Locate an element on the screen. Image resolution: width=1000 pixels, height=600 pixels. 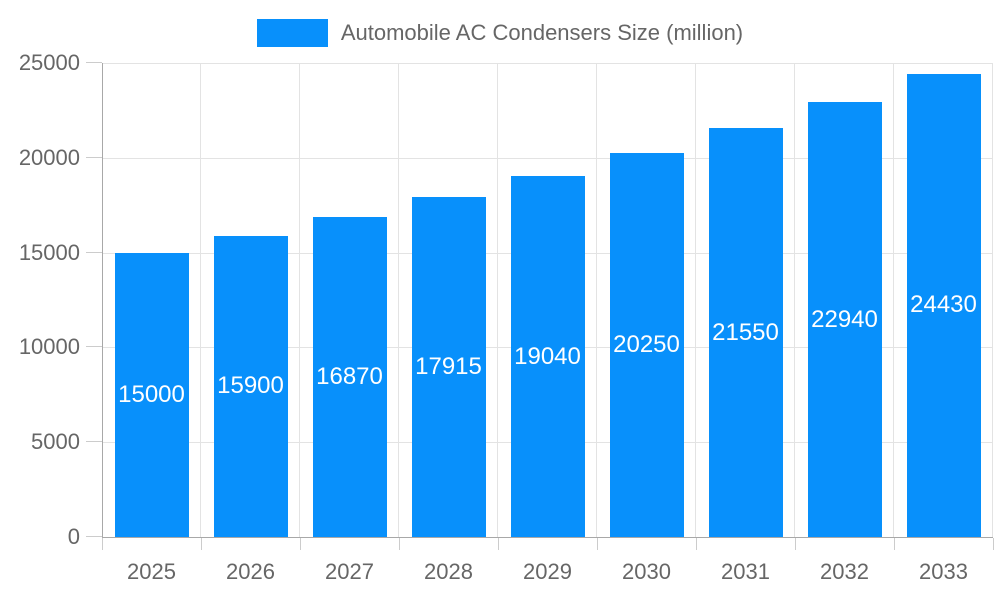
bar: 17915 is located at coordinates (448, 367).